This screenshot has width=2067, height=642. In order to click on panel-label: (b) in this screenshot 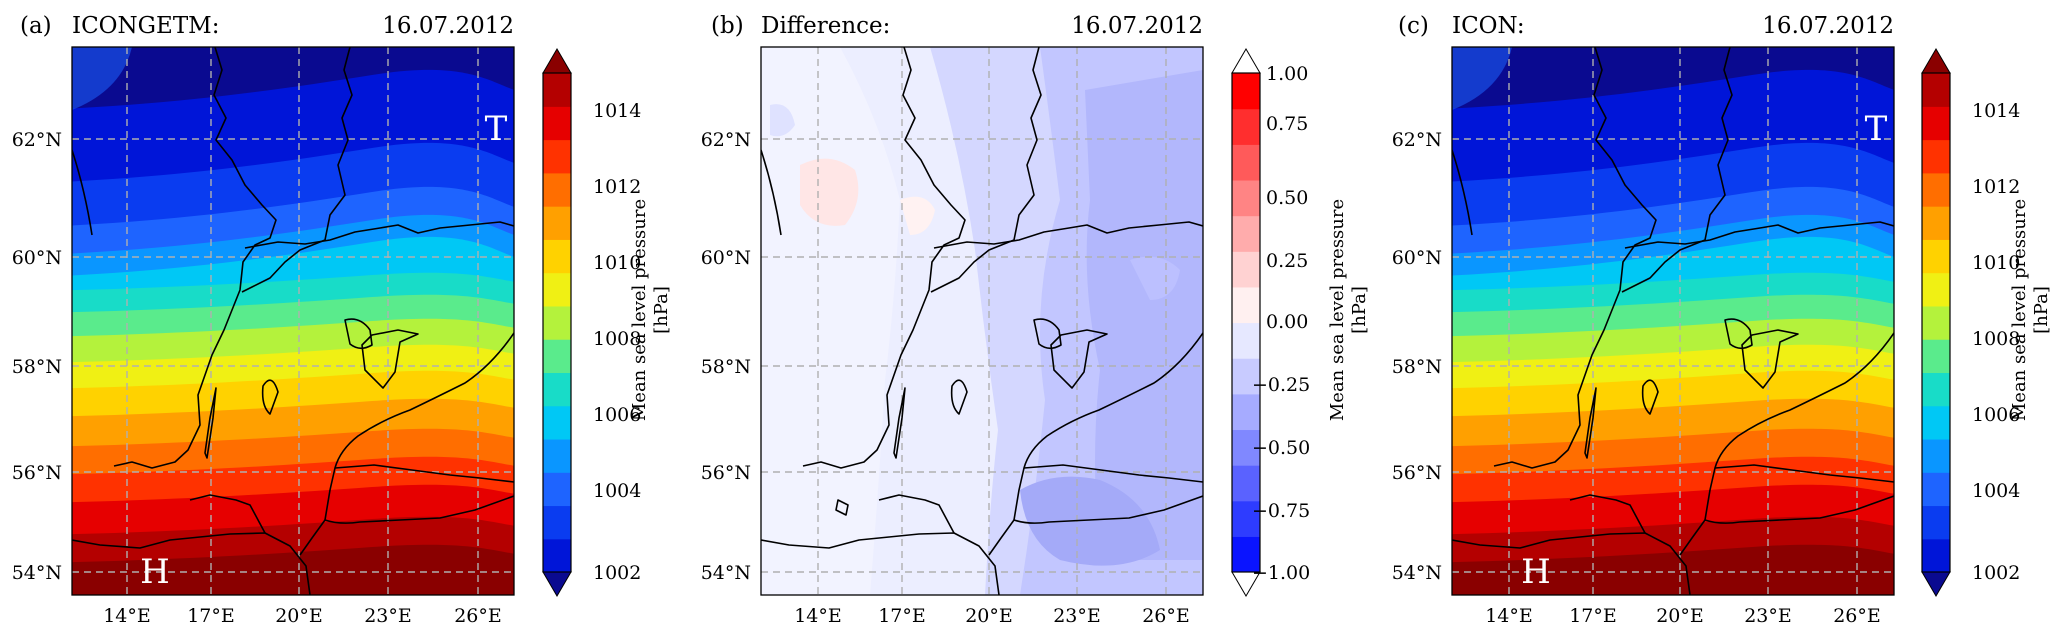, I will do `click(727, 26)`.